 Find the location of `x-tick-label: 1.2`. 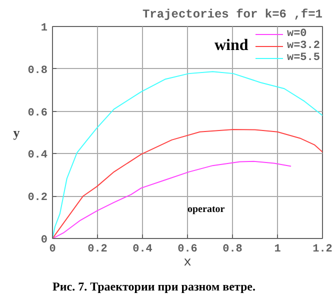

x-tick-label: 1.2 is located at coordinates (322, 250).